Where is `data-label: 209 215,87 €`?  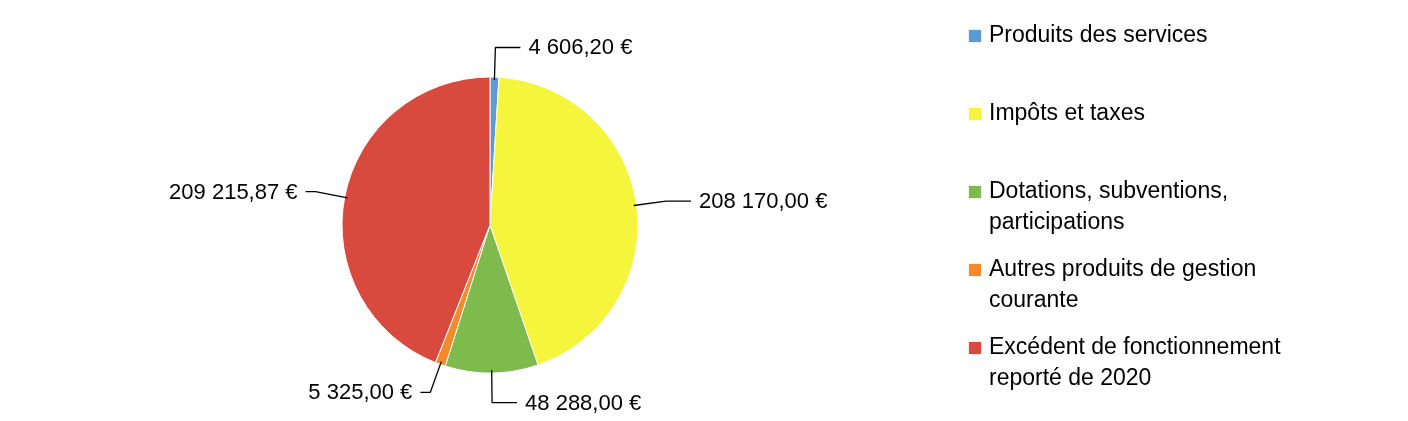 data-label: 209 215,87 € is located at coordinates (233, 191).